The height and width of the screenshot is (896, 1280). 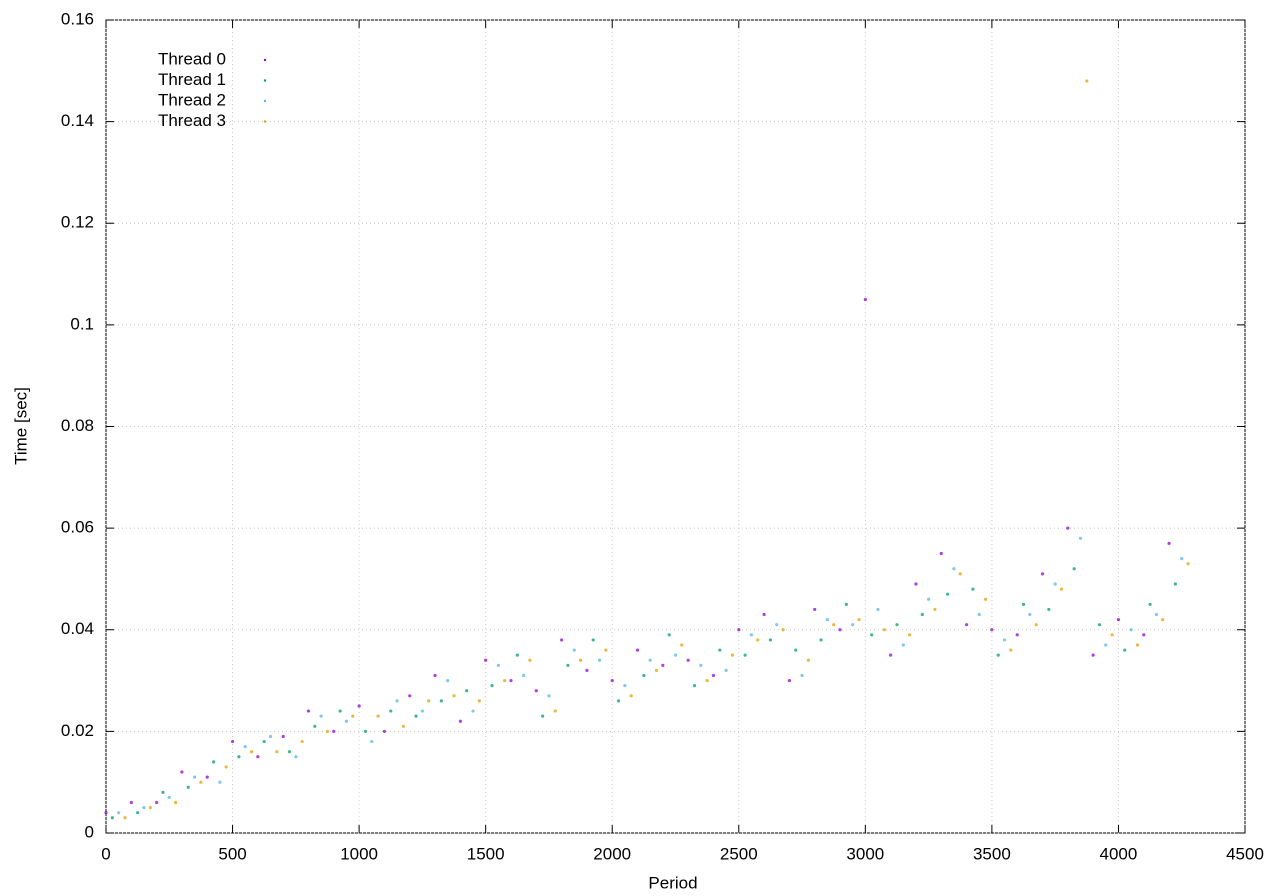 What do you see at coordinates (1245, 853) in the screenshot?
I see `x-tick-label: 4500` at bounding box center [1245, 853].